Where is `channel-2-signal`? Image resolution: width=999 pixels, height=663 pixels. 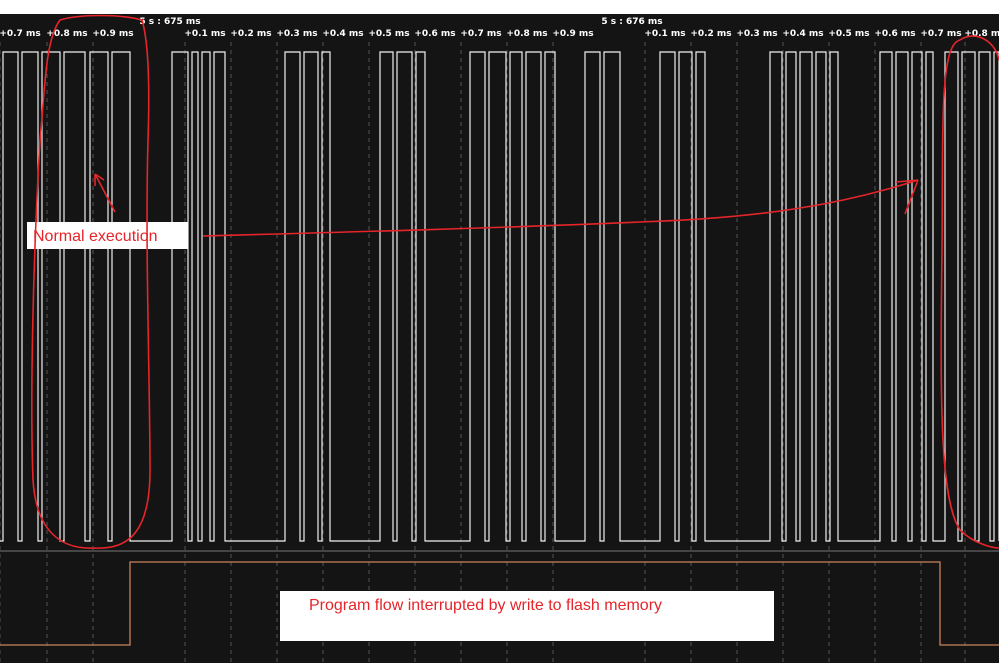 channel-2-signal is located at coordinates (499, 603).